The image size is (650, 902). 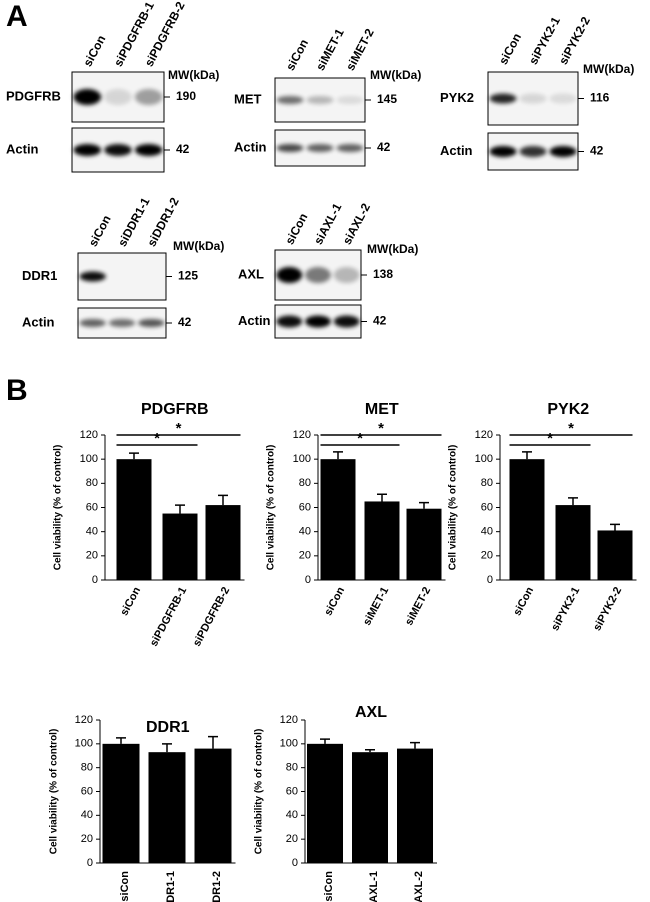 What do you see at coordinates (607, 609) in the screenshot?
I see `x-tick-label: siPYK2-2` at bounding box center [607, 609].